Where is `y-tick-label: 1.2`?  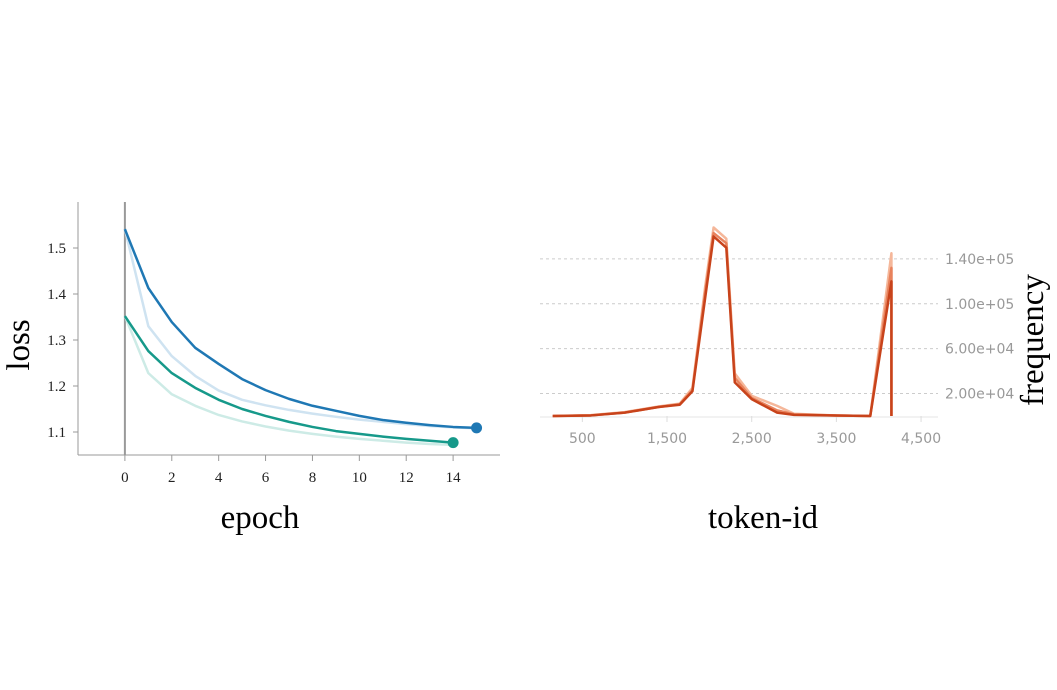
y-tick-label: 1.2 is located at coordinates (56, 387).